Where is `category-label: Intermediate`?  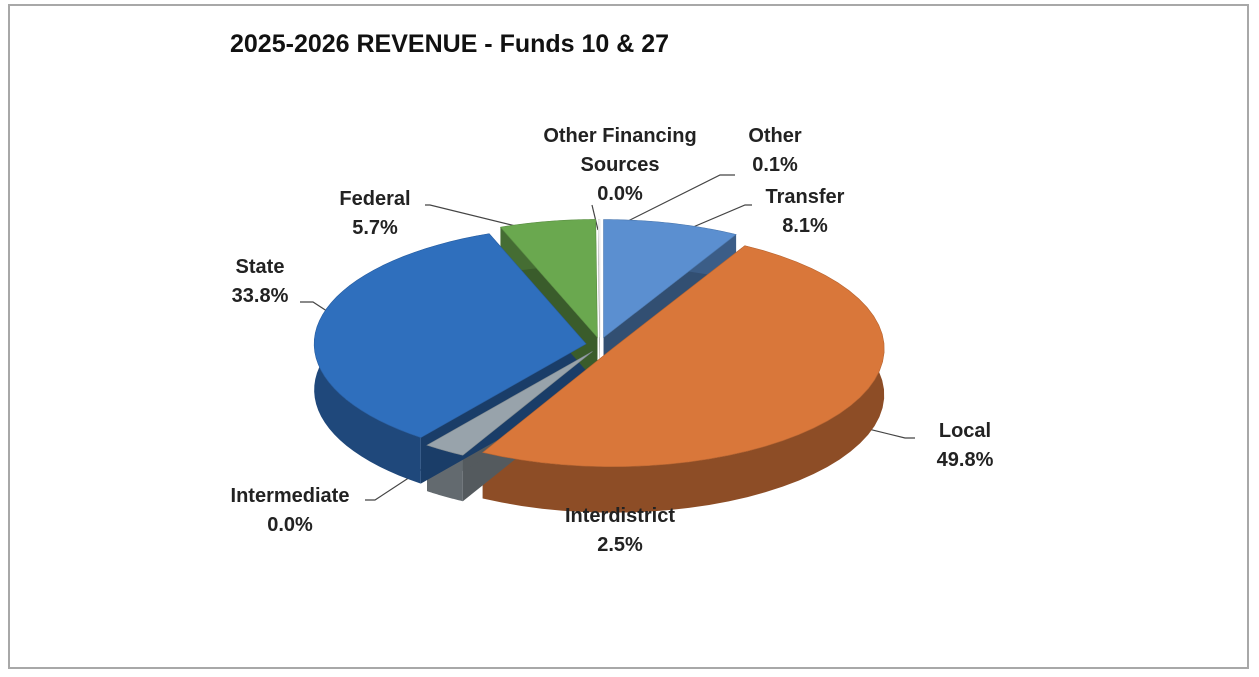 category-label: Intermediate is located at coordinates (290, 496).